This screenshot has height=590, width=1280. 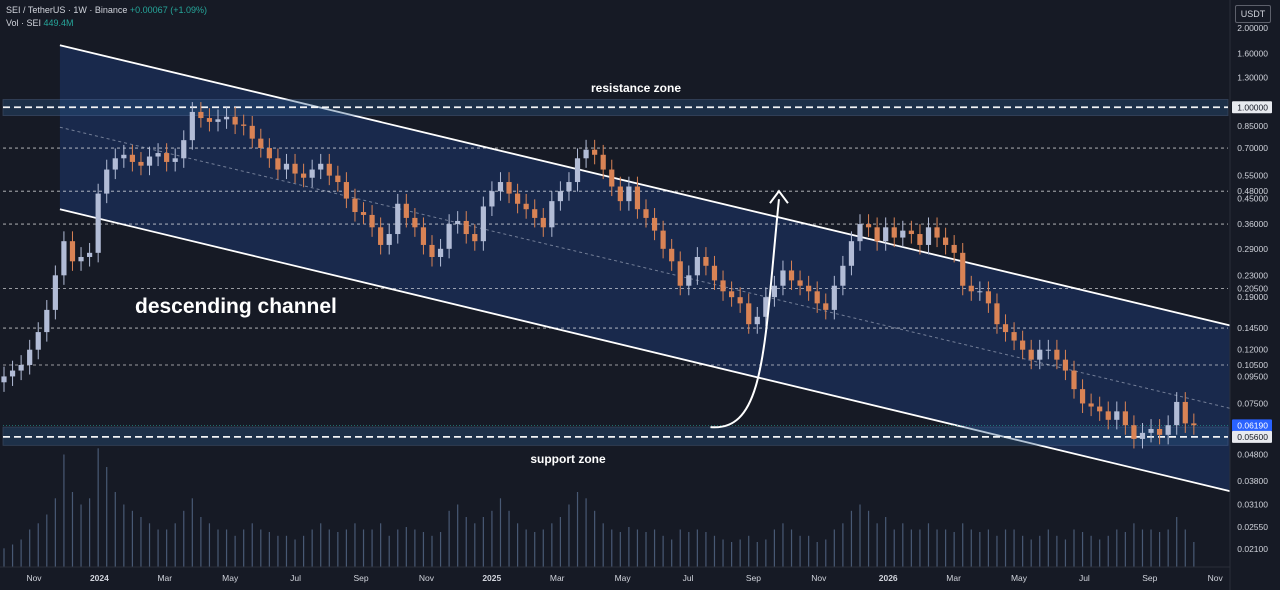 What do you see at coordinates (753, 578) in the screenshot?
I see `time-tick-label: Sep` at bounding box center [753, 578].